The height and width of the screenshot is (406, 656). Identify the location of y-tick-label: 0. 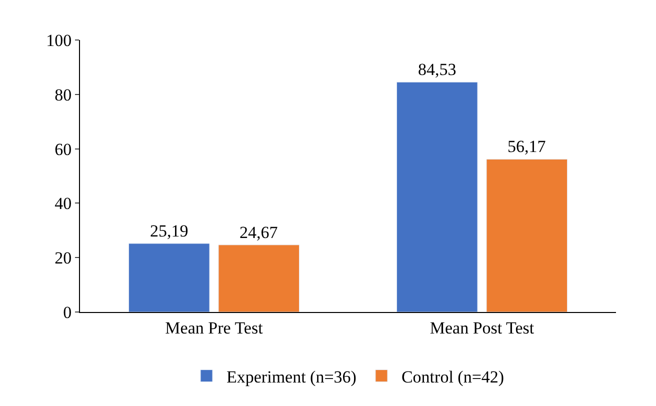
(67, 312).